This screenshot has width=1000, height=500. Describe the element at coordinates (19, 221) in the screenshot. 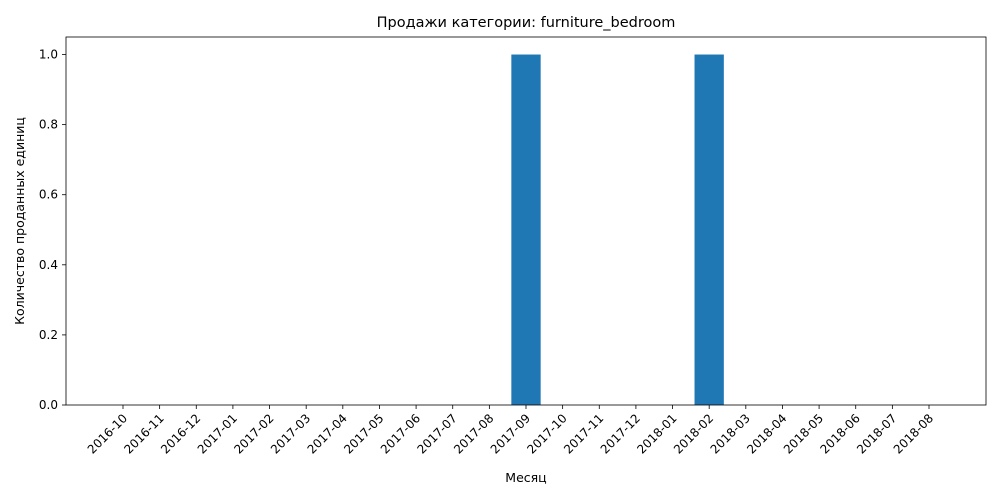

I see `y-axis-label: Количество проданных единиц` at that location.